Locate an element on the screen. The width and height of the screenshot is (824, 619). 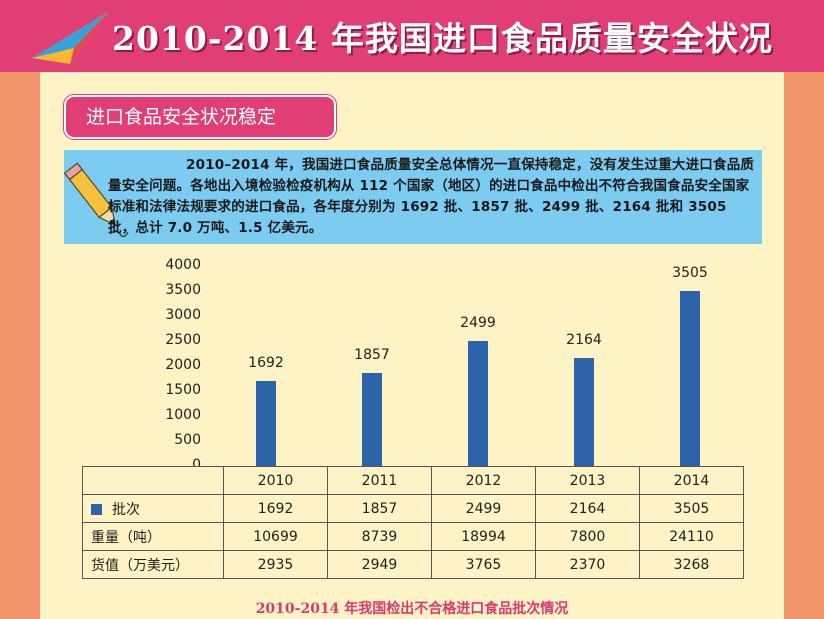
y-tick-label: 2500 is located at coordinates (183, 340).